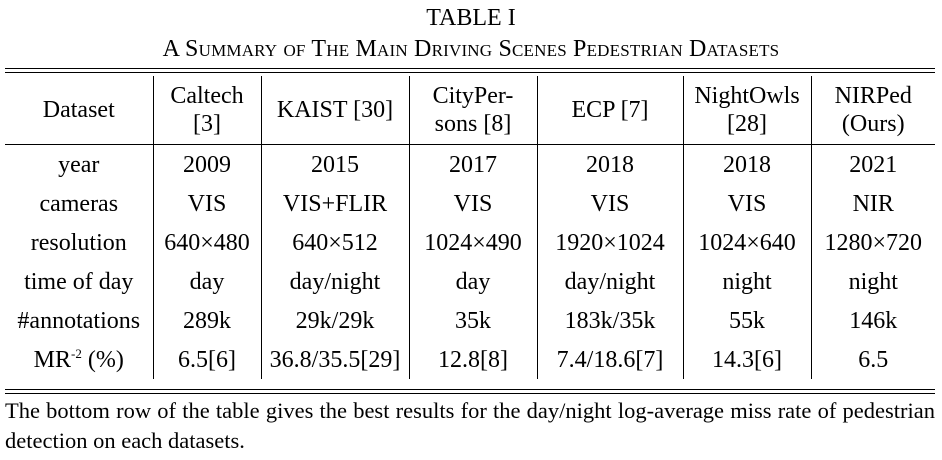  Describe the element at coordinates (206, 359) in the screenshot. I see `table-cell-best: 6.5[6]` at that location.